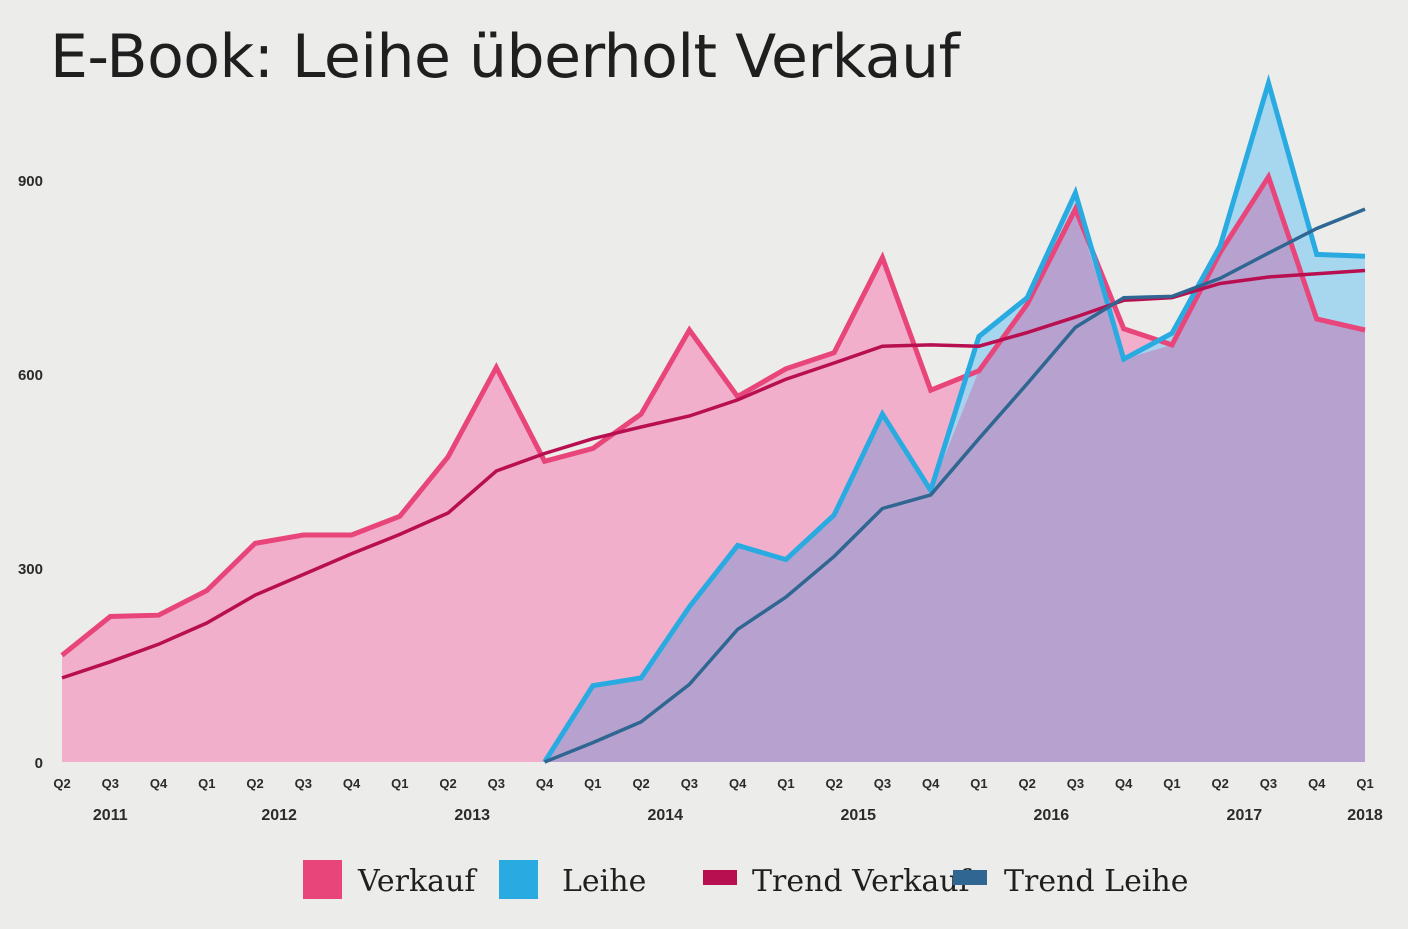 The image size is (1408, 929). What do you see at coordinates (30, 375) in the screenshot?
I see `y-tick-label: 600` at bounding box center [30, 375].